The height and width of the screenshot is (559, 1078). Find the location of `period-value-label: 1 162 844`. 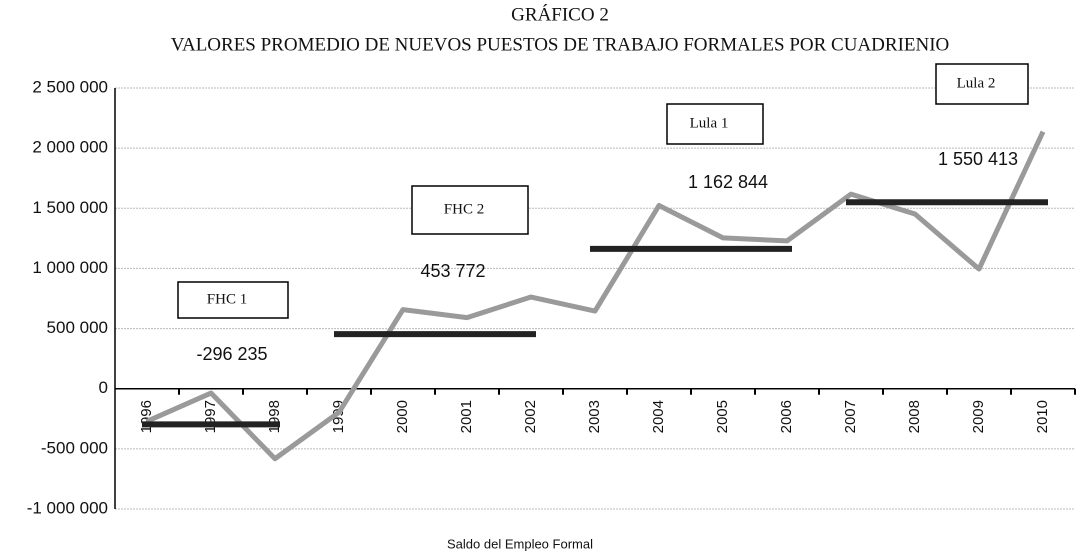

period-value-label: 1 162 844 is located at coordinates (728, 182).